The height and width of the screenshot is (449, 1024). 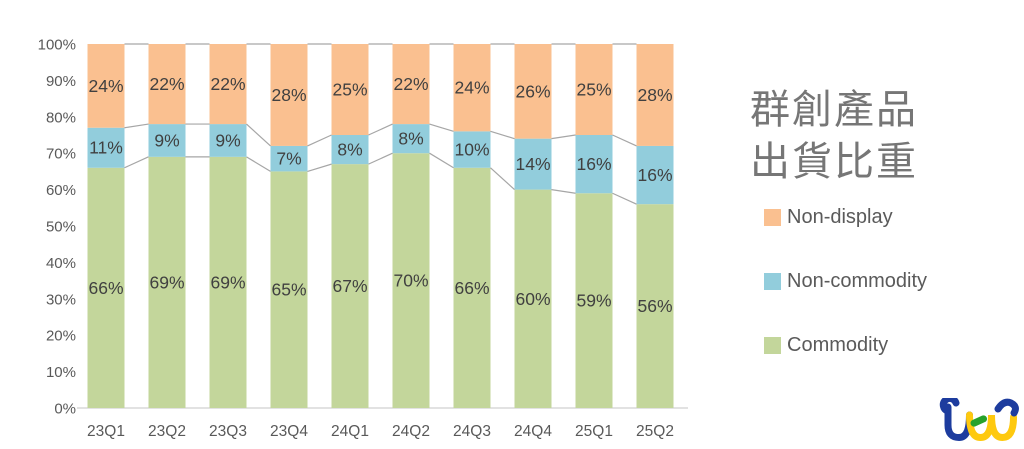 I want to click on data-label: 67%, so click(x=349, y=286).